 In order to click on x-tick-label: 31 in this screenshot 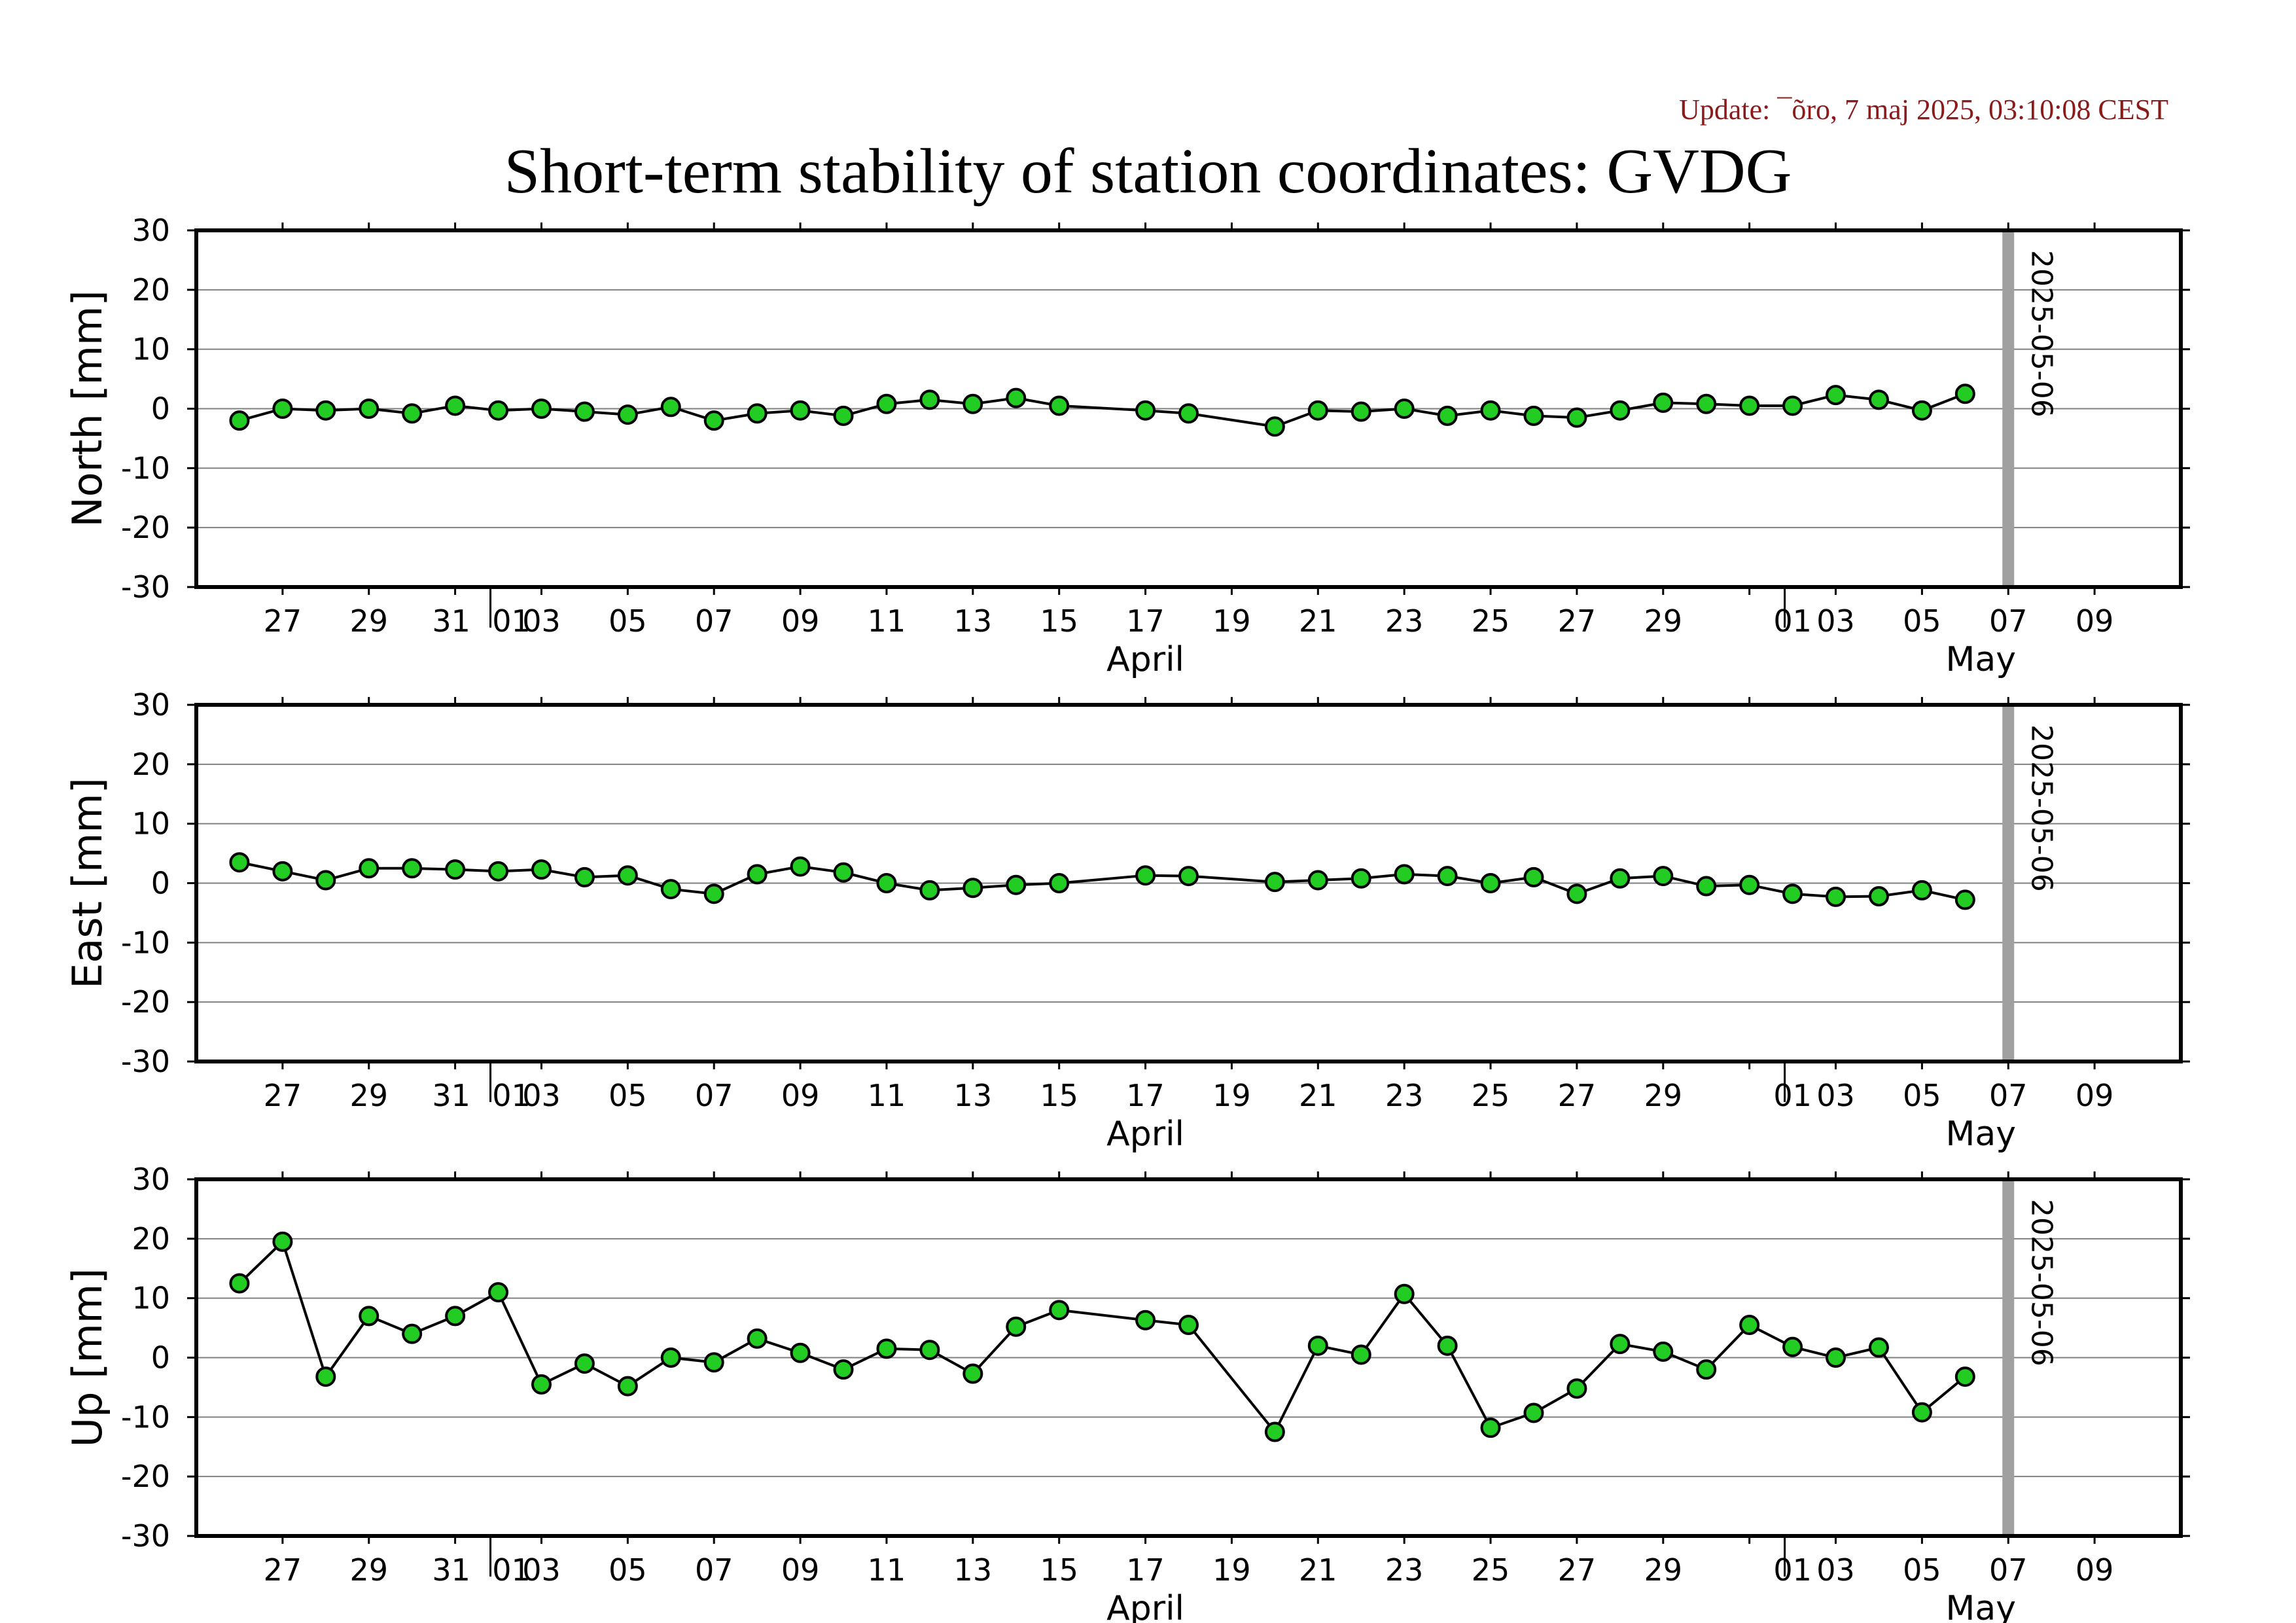, I will do `click(451, 621)`.